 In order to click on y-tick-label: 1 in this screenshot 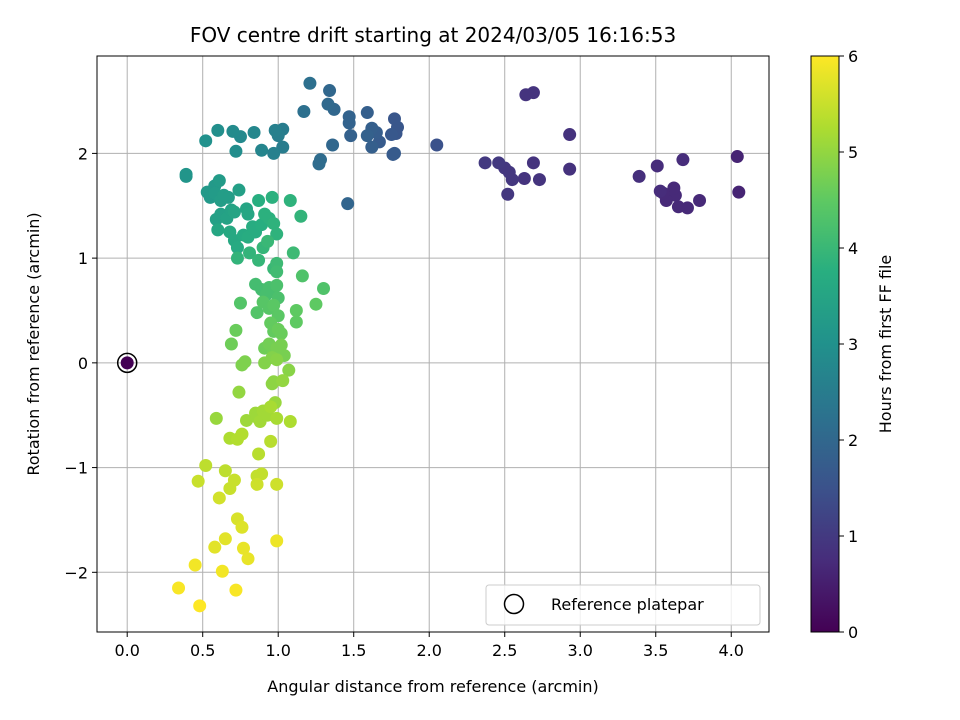, I will do `click(83, 258)`.